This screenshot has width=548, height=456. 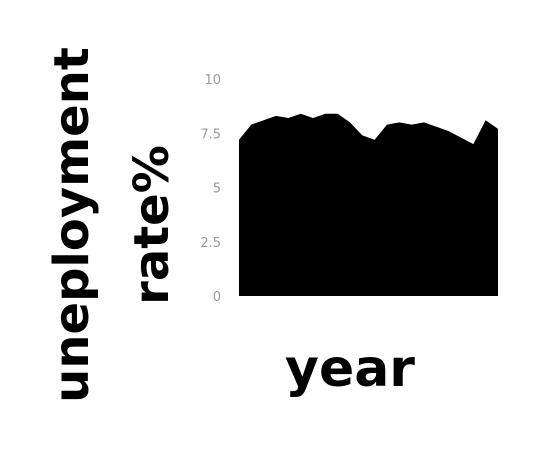 I want to click on y-tick-label: 5, so click(x=217, y=189).